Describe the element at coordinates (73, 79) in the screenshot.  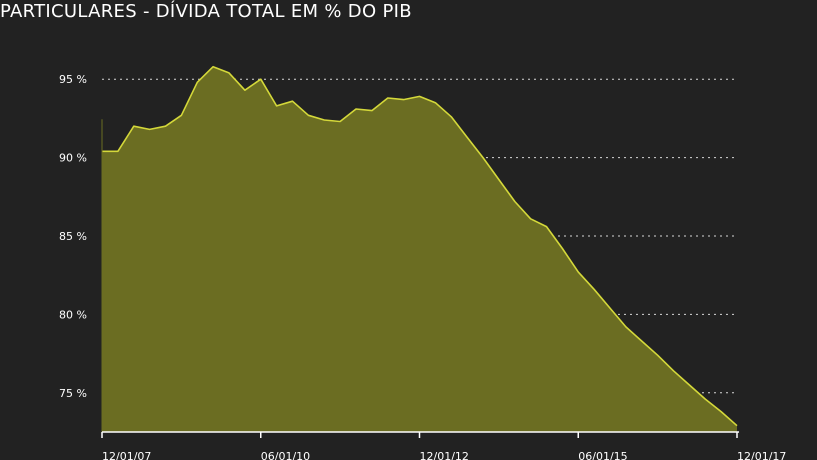
I see `y-tick-label: 95 %` at that location.